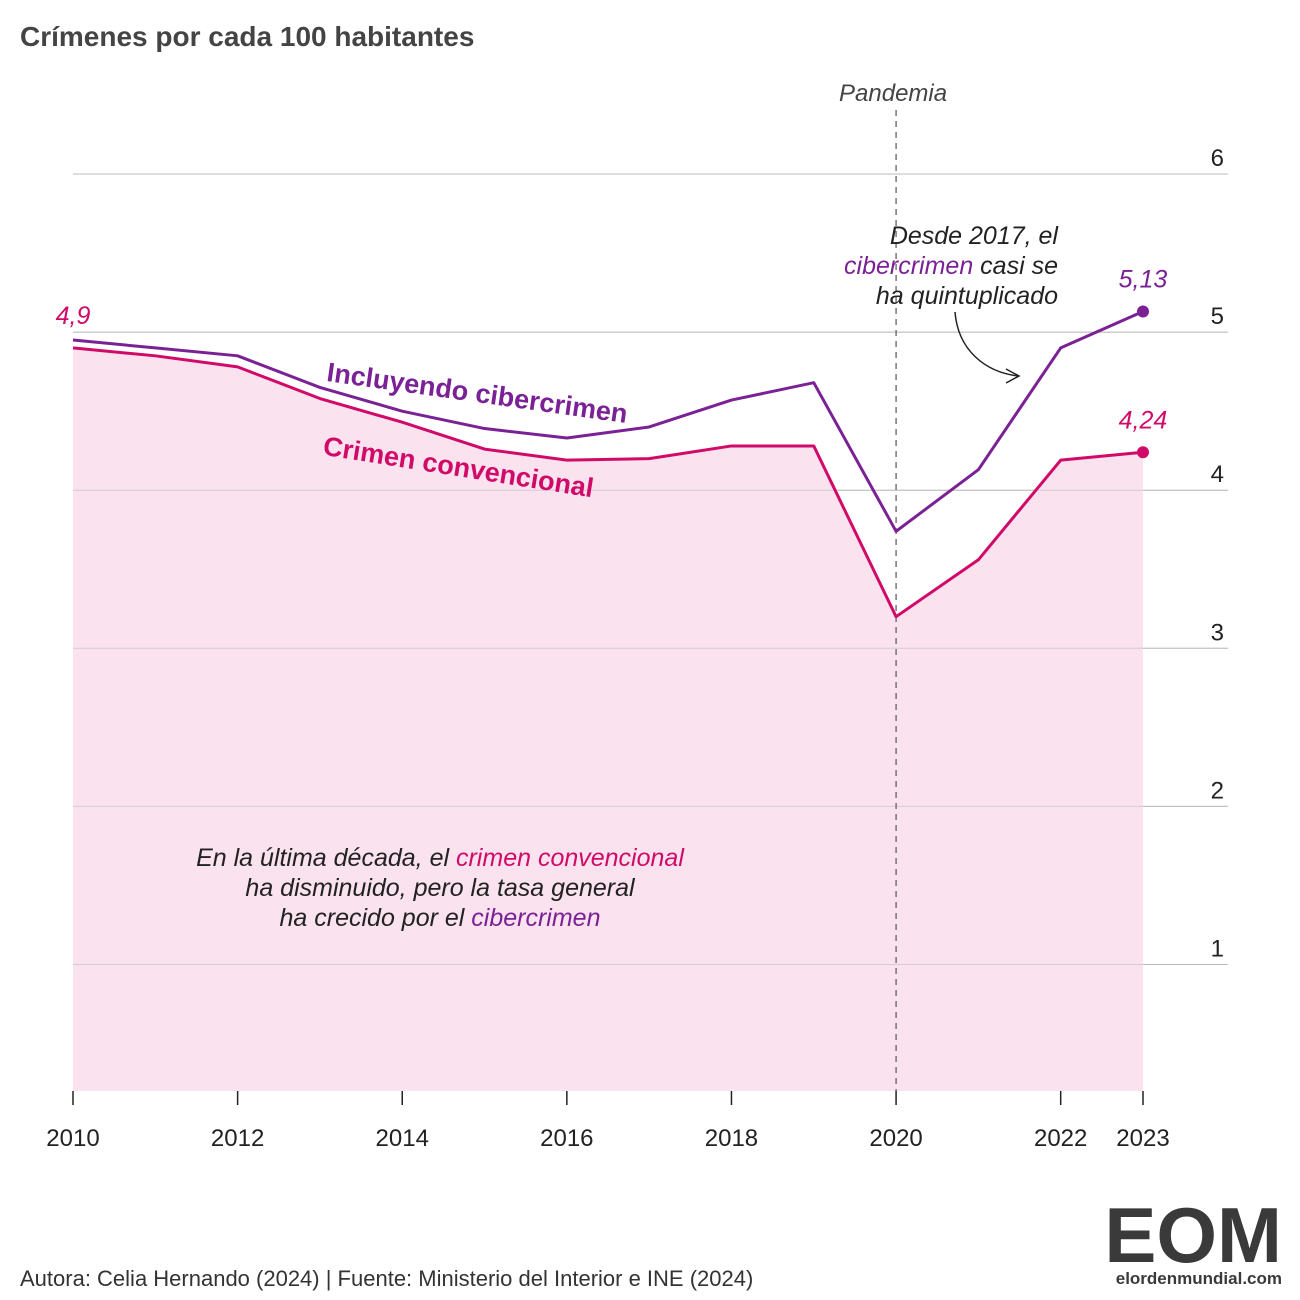 The height and width of the screenshot is (1300, 1300). I want to click on annotation-text: ha disminuido, pero la tasa general, so click(440, 888).